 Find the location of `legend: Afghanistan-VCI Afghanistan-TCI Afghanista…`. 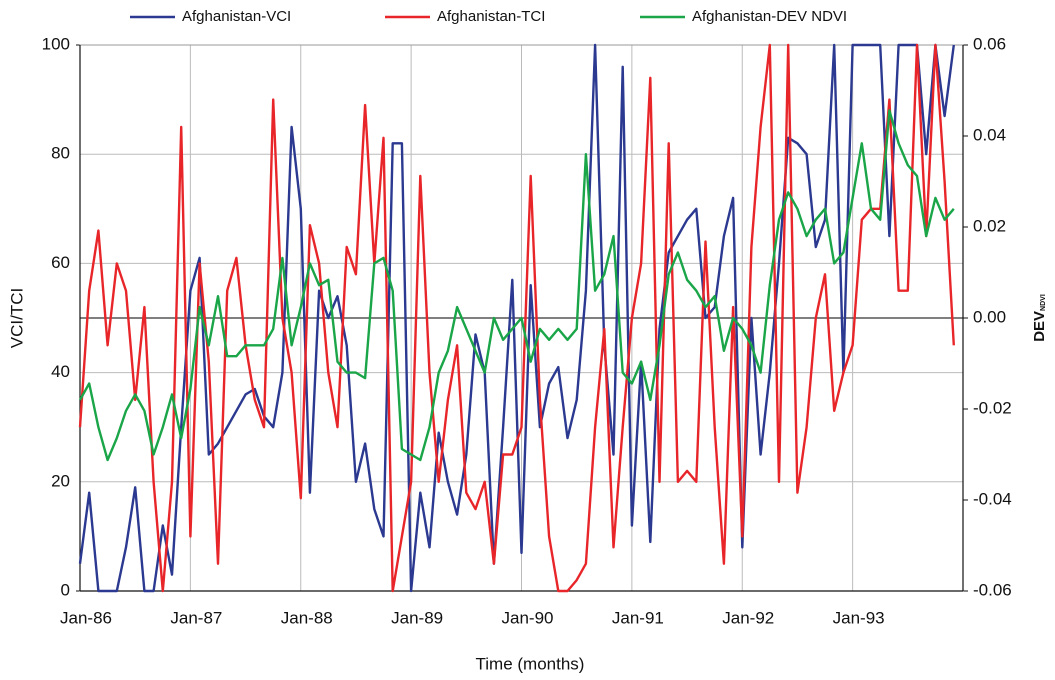

legend: Afghanistan-VCI Afghanistan-TCI Afghanista… is located at coordinates (488, 16).